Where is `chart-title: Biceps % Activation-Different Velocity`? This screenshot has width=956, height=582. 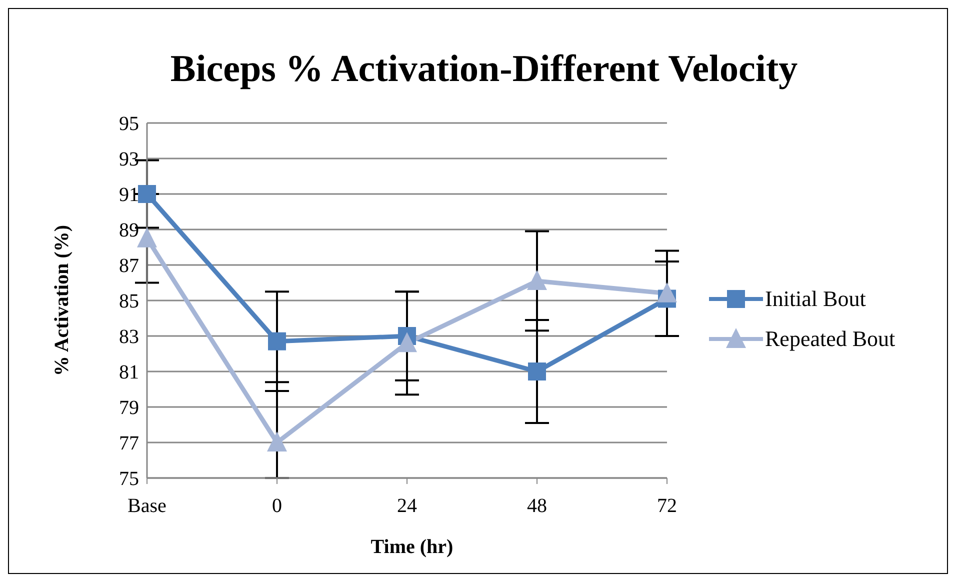 chart-title: Biceps % Activation-Different Velocity is located at coordinates (484, 69).